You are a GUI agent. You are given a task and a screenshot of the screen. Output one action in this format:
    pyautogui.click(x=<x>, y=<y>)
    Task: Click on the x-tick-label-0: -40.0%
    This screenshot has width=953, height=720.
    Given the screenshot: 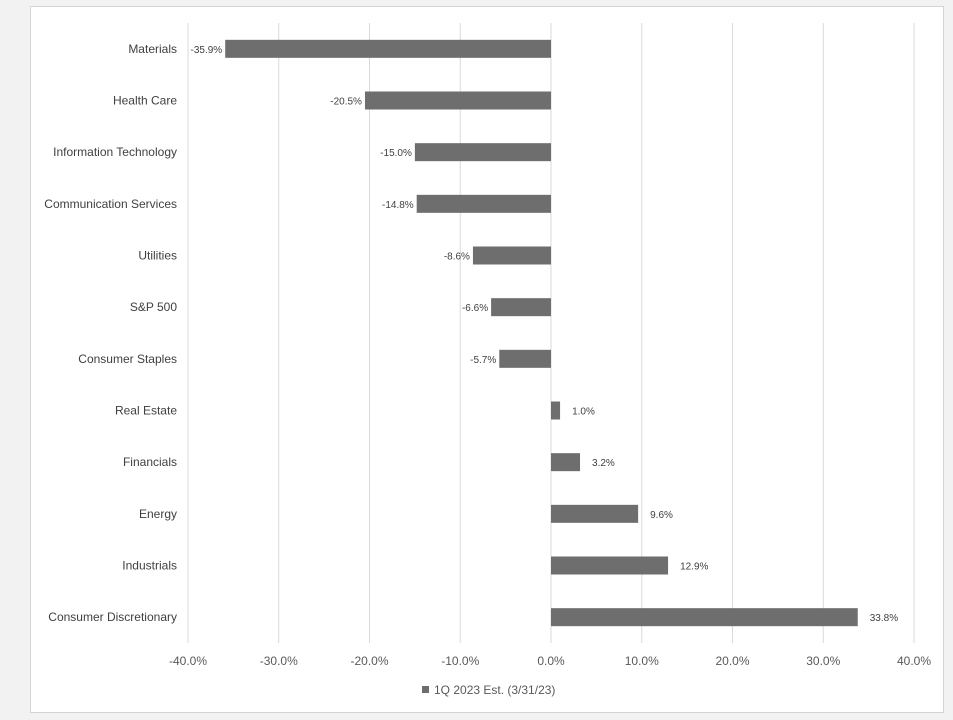 What is the action you would take?
    pyautogui.click(x=188, y=661)
    